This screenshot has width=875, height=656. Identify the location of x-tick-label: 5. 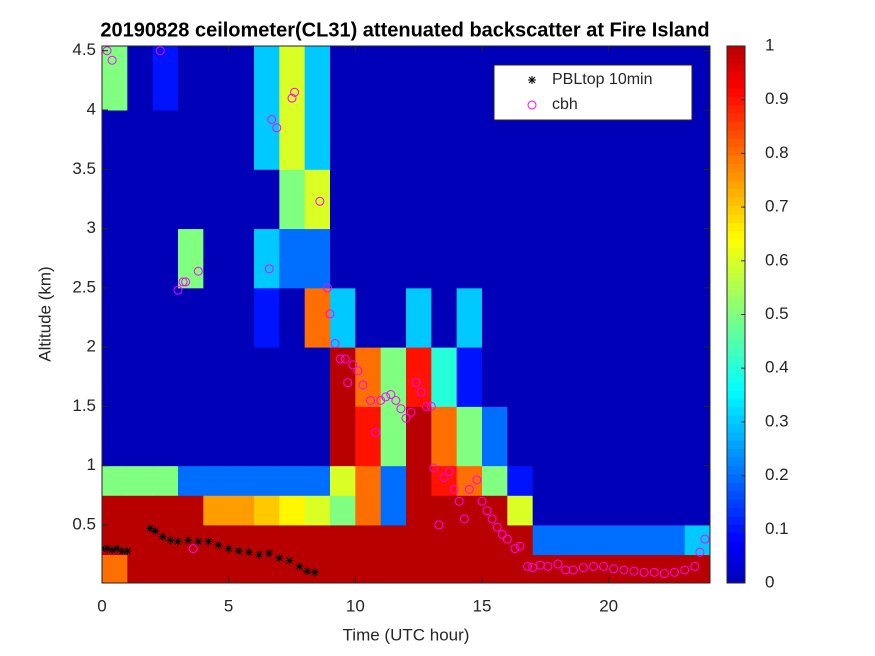
(228, 605).